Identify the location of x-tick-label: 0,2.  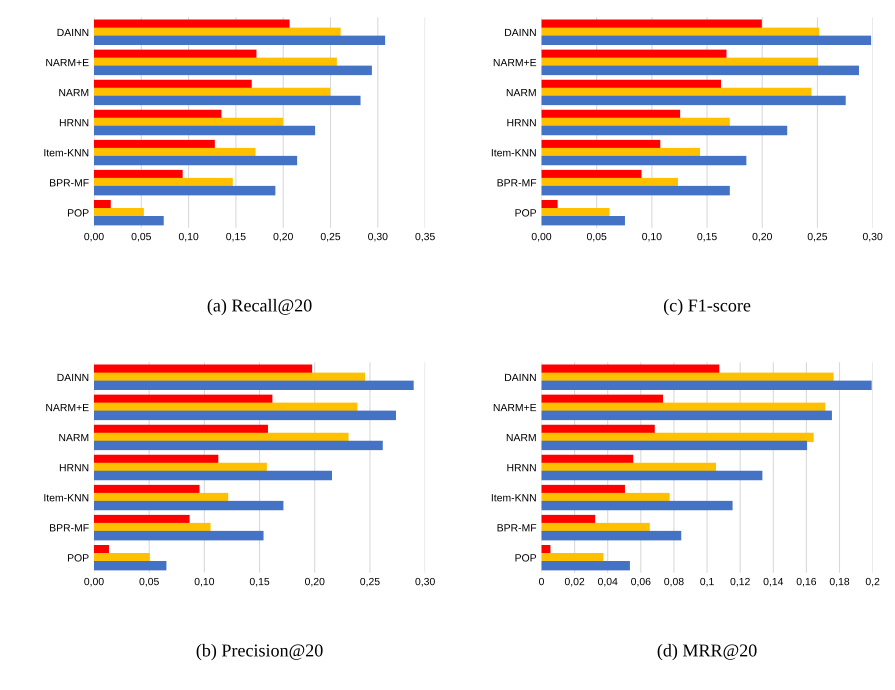
(873, 582).